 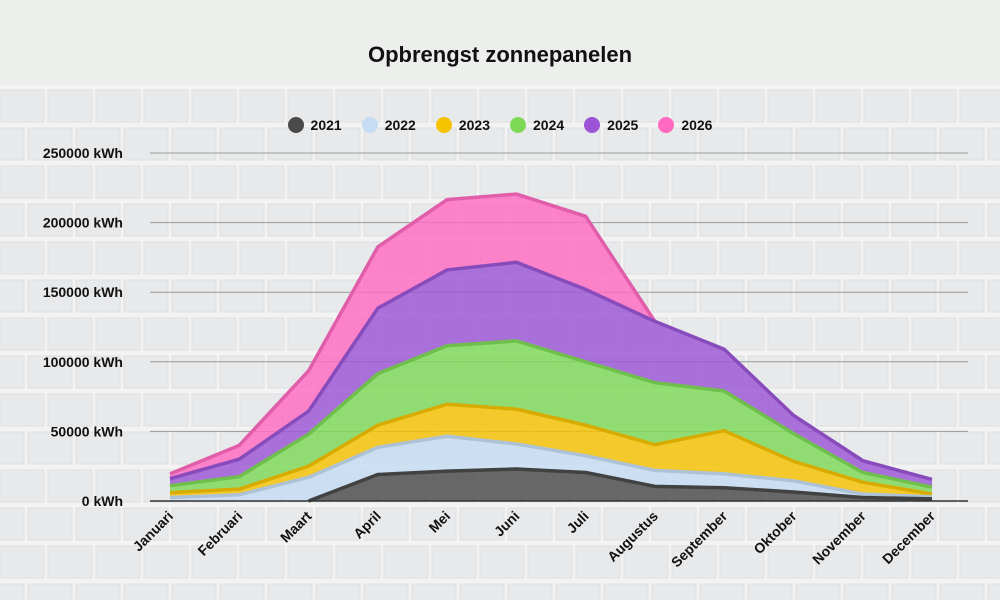 I want to click on legend-label: 2021, so click(x=326, y=125).